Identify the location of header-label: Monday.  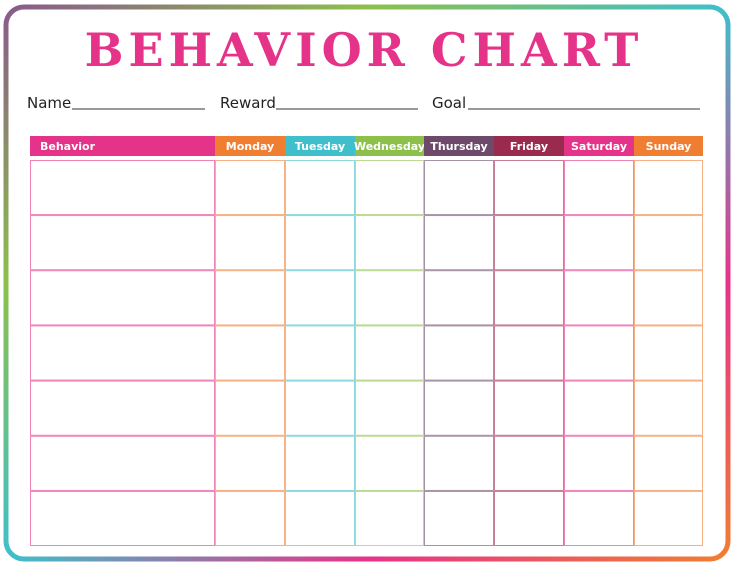
(250, 146).